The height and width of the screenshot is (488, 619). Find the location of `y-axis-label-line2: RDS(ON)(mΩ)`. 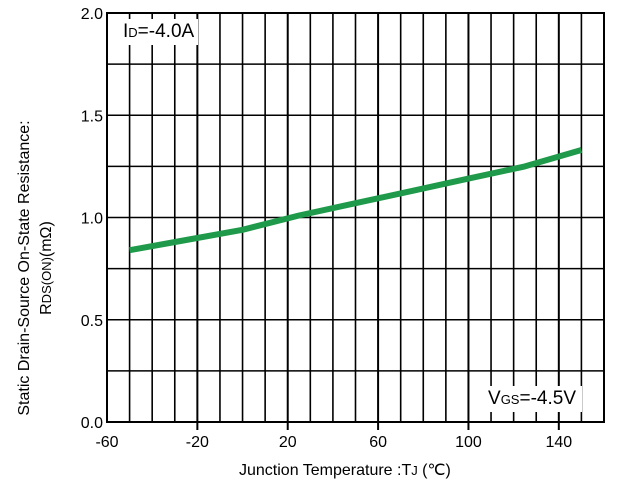

y-axis-label-line2: RDS(ON)(mΩ) is located at coordinates (47, 268).